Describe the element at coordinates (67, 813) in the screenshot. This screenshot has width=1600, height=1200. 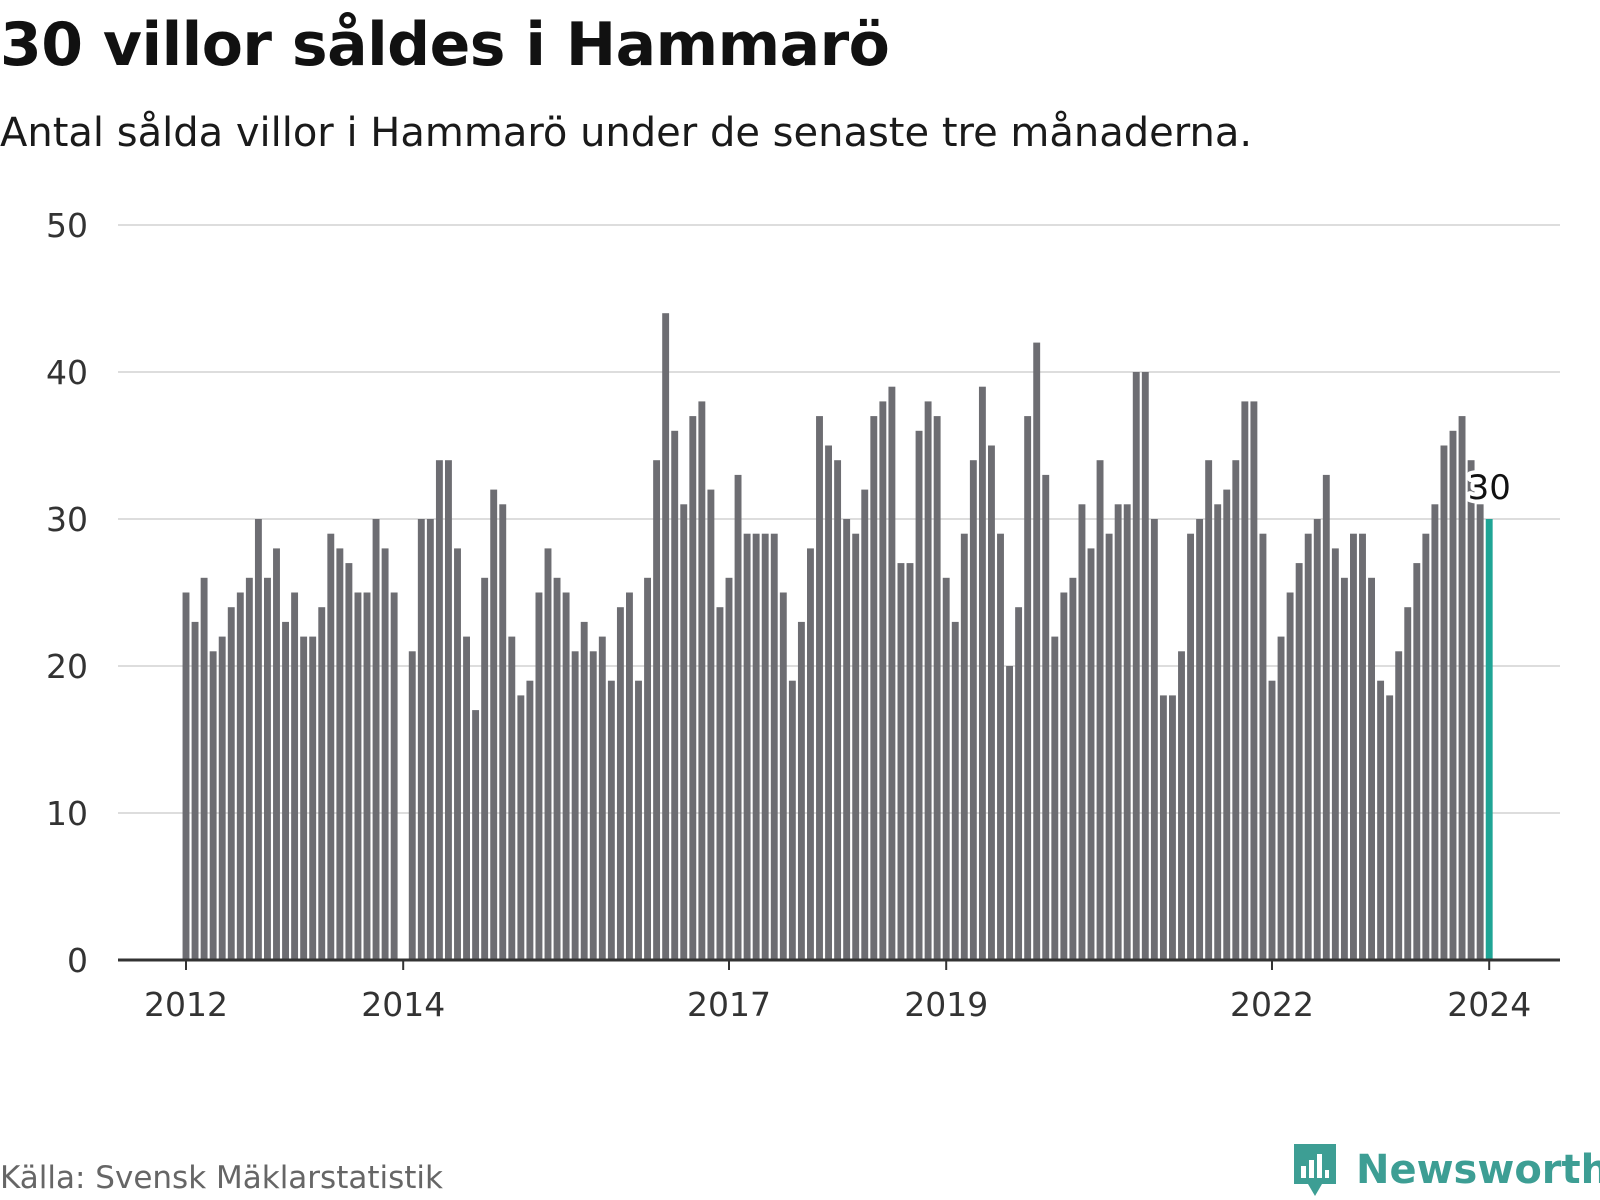
I see `y-tick-label: 10` at that location.